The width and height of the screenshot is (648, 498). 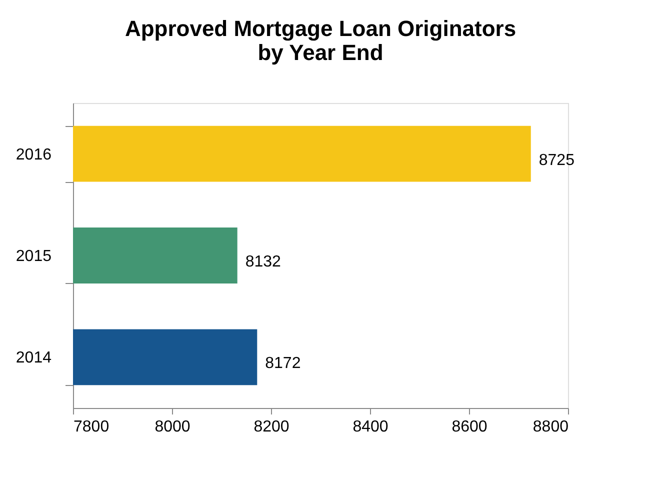 What do you see at coordinates (34, 358) in the screenshot?
I see `y-tick-label: 2014` at bounding box center [34, 358].